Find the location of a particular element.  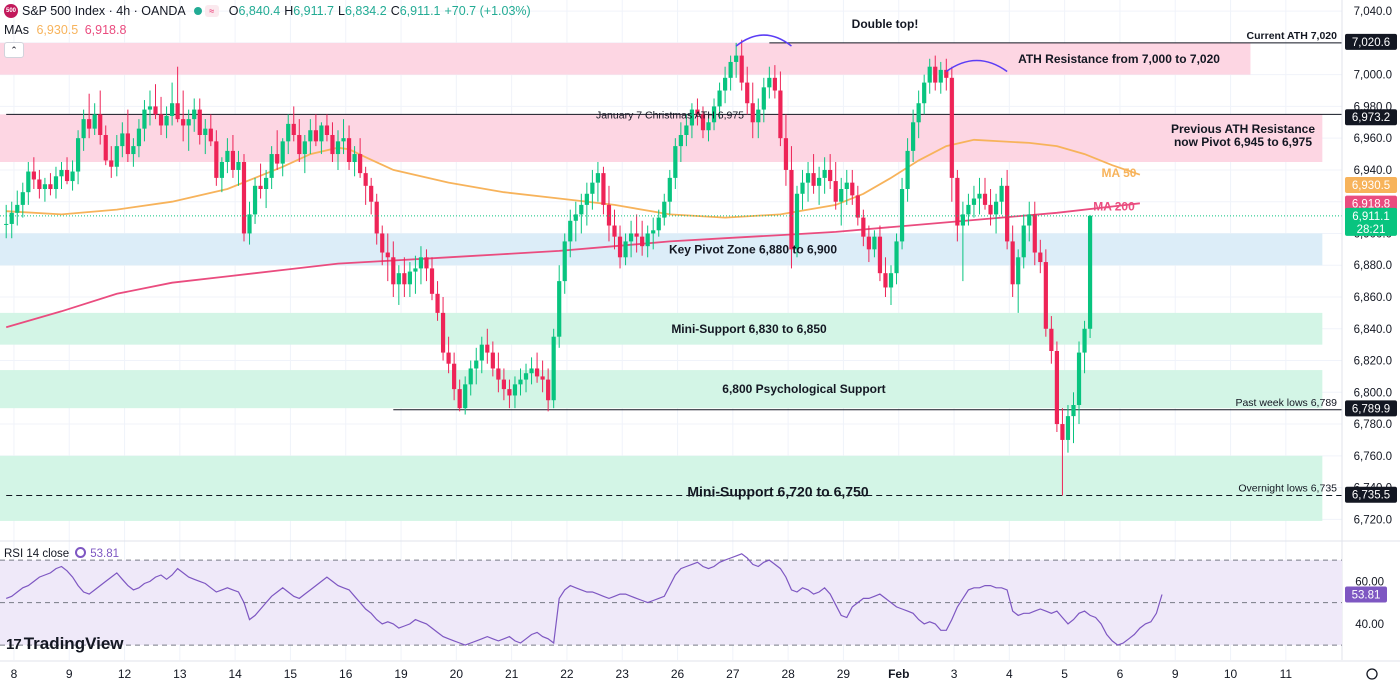

time-tick-label: 26 is located at coordinates (678, 674).